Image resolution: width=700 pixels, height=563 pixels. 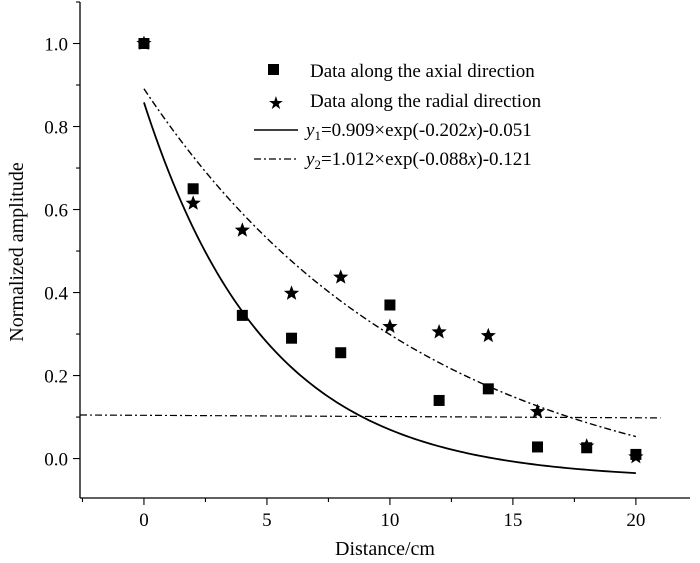 What do you see at coordinates (418, 131) in the screenshot?
I see `legend-label-fit1: y1=0.909×exp(-0.202x)-0.051` at bounding box center [418, 131].